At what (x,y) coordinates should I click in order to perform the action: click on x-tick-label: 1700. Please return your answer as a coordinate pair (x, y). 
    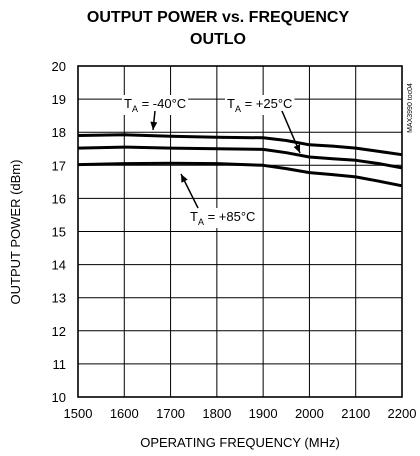
    Looking at the image, I should click on (170, 413).